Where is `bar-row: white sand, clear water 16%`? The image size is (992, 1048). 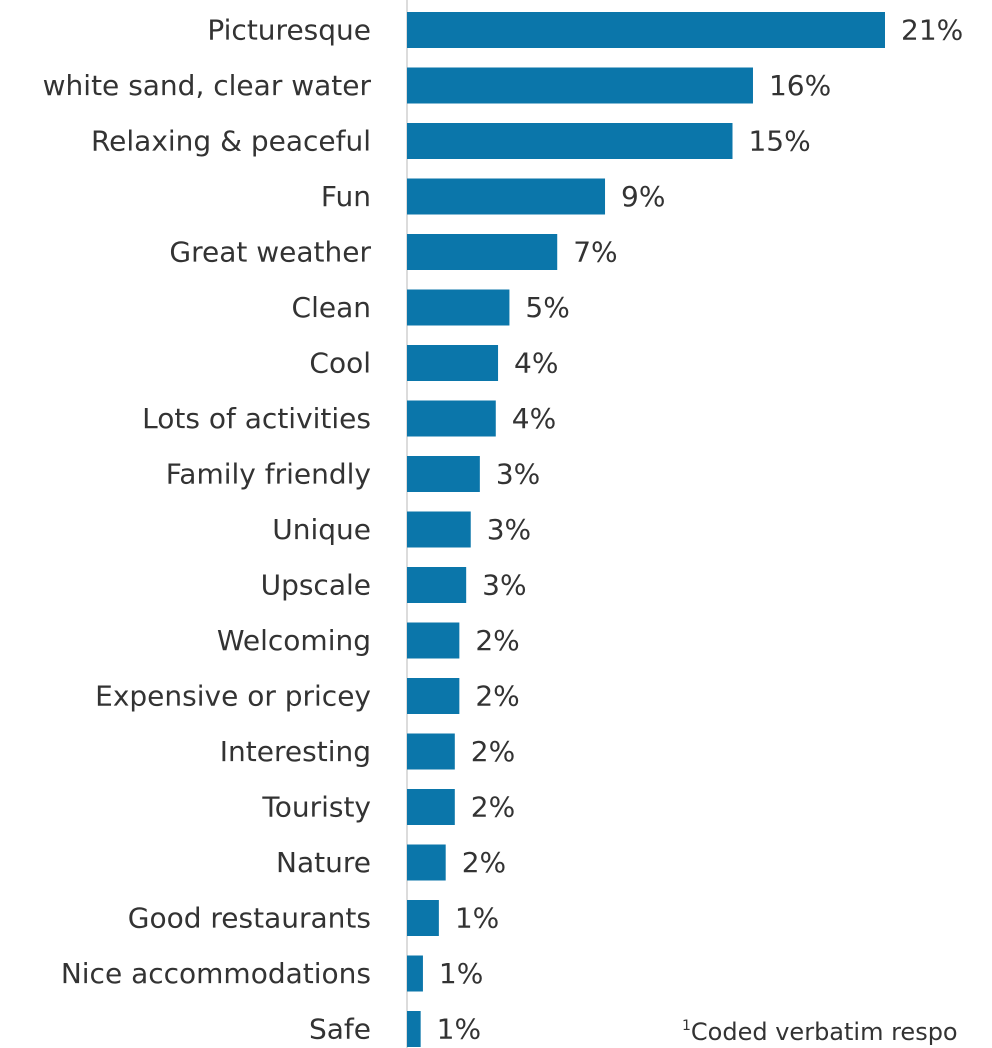
bar-row: white sand, clear water 16% is located at coordinates (437, 85).